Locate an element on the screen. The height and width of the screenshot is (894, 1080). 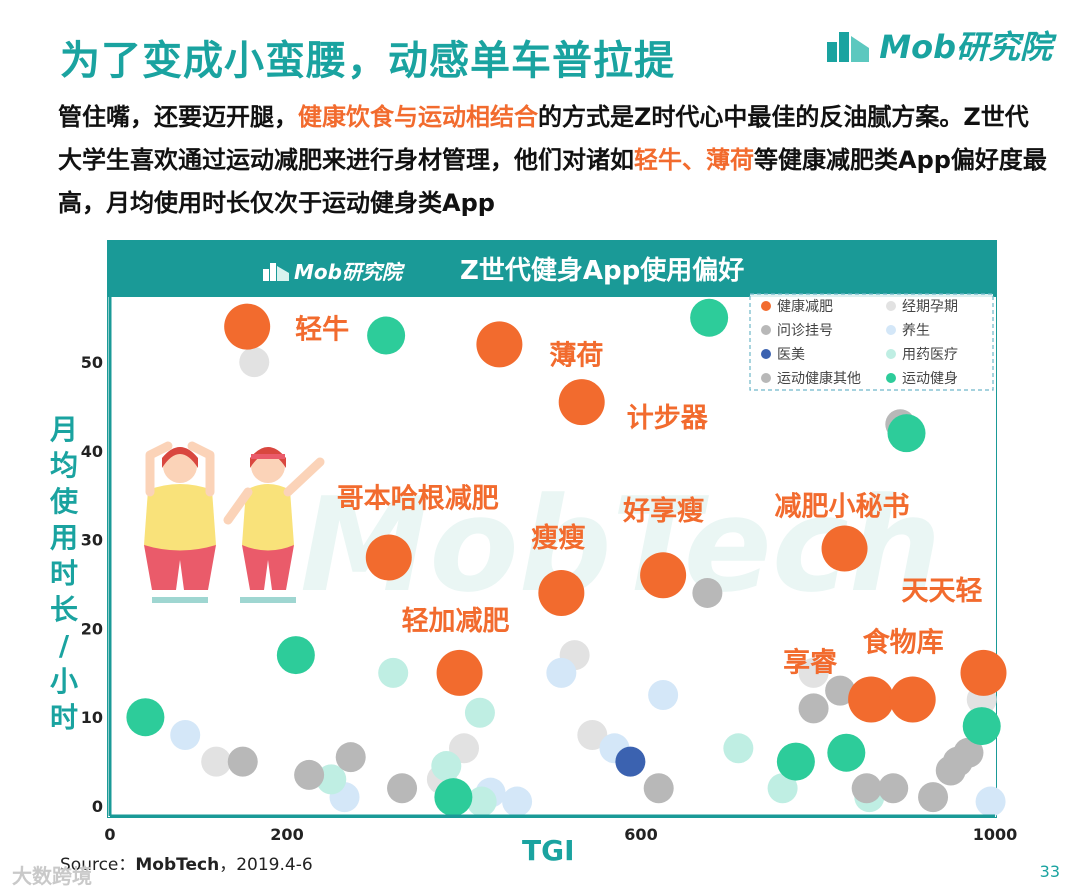
point-label: 哥本哈根减肥 is located at coordinates (418, 498).